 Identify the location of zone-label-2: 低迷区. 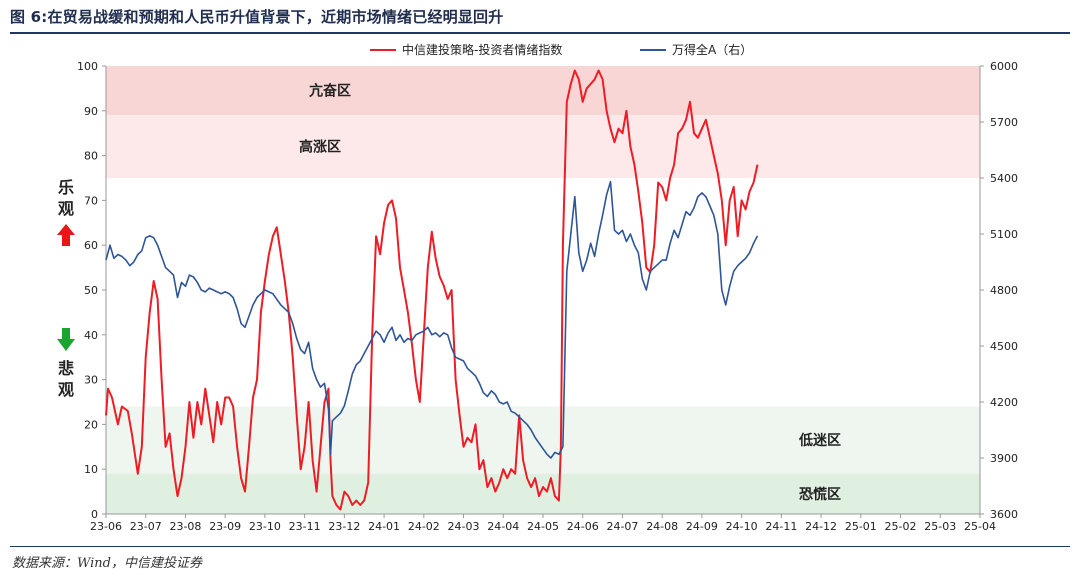
(819, 440).